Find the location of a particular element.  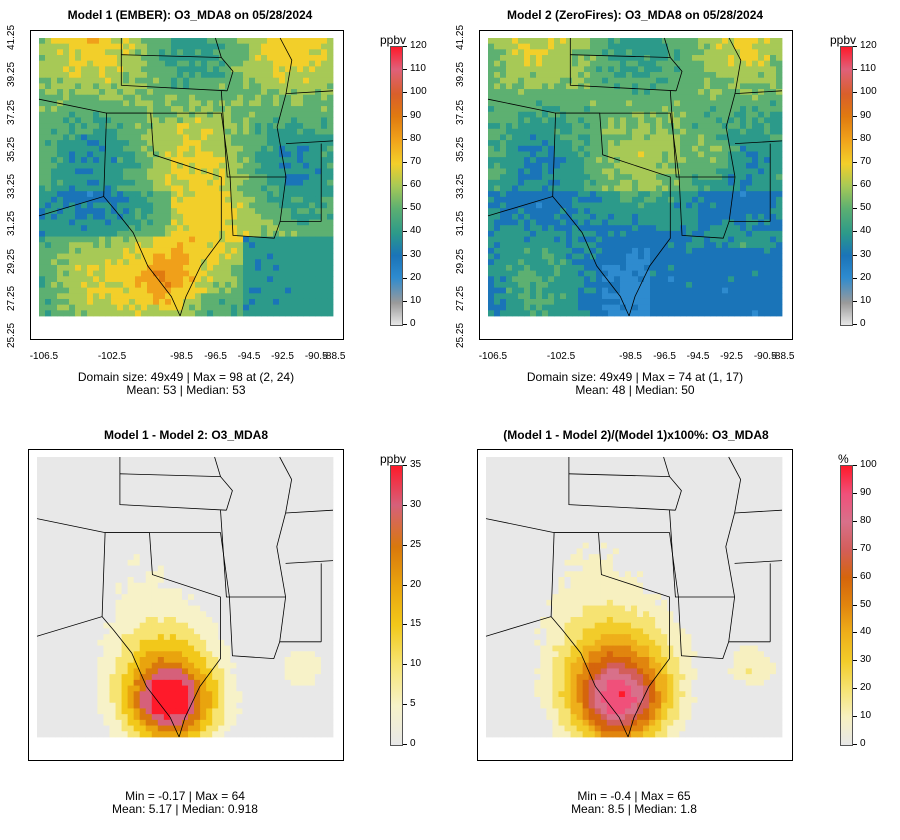

colorbar-tick-label: 20 is located at coordinates (416, 584).